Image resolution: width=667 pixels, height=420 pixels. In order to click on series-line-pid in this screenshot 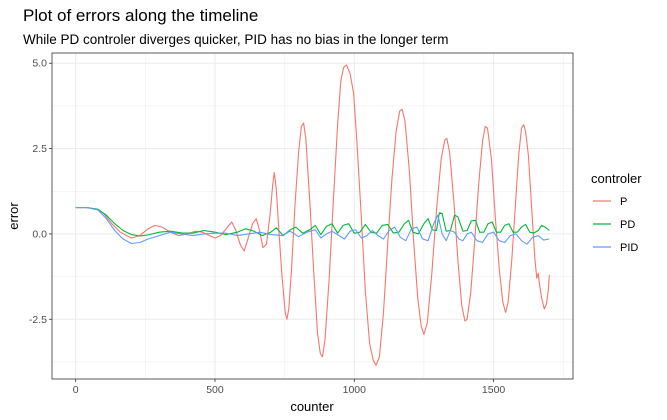, I will do `click(312, 226)`.